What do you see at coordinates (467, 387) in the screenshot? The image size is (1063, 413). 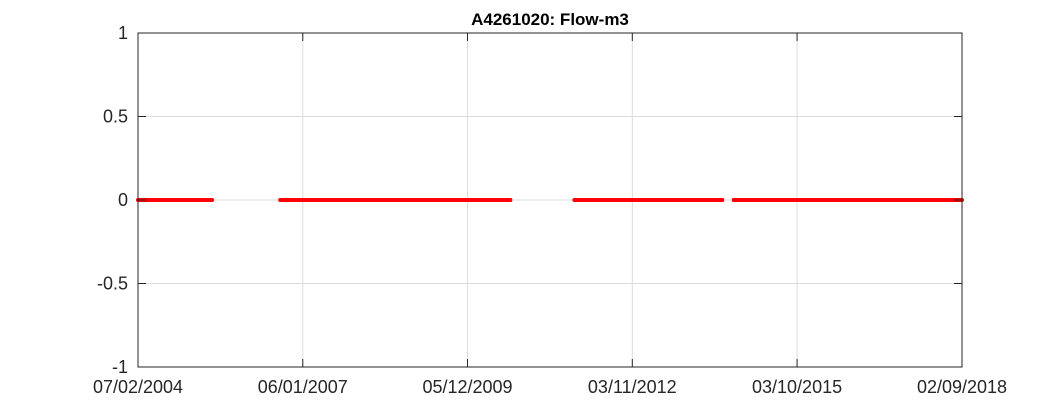 I see `x-tick-label: 05/12/2009` at bounding box center [467, 387].